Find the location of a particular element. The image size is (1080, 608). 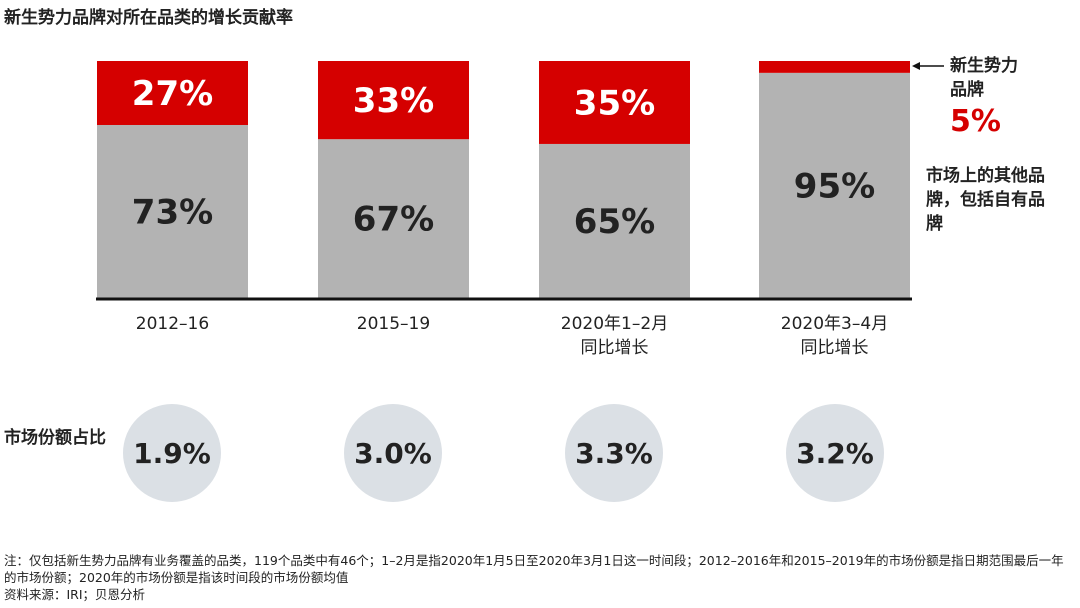

legend-other-brands-label: 市场上的其他品牌，包括自有品牌 is located at coordinates (985, 200).